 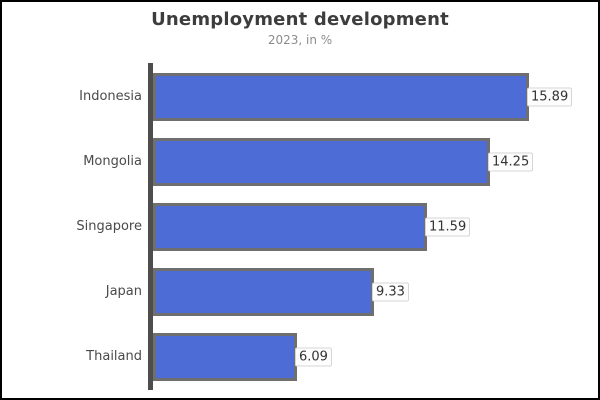 I want to click on bar: 6.09, so click(x=242, y=357).